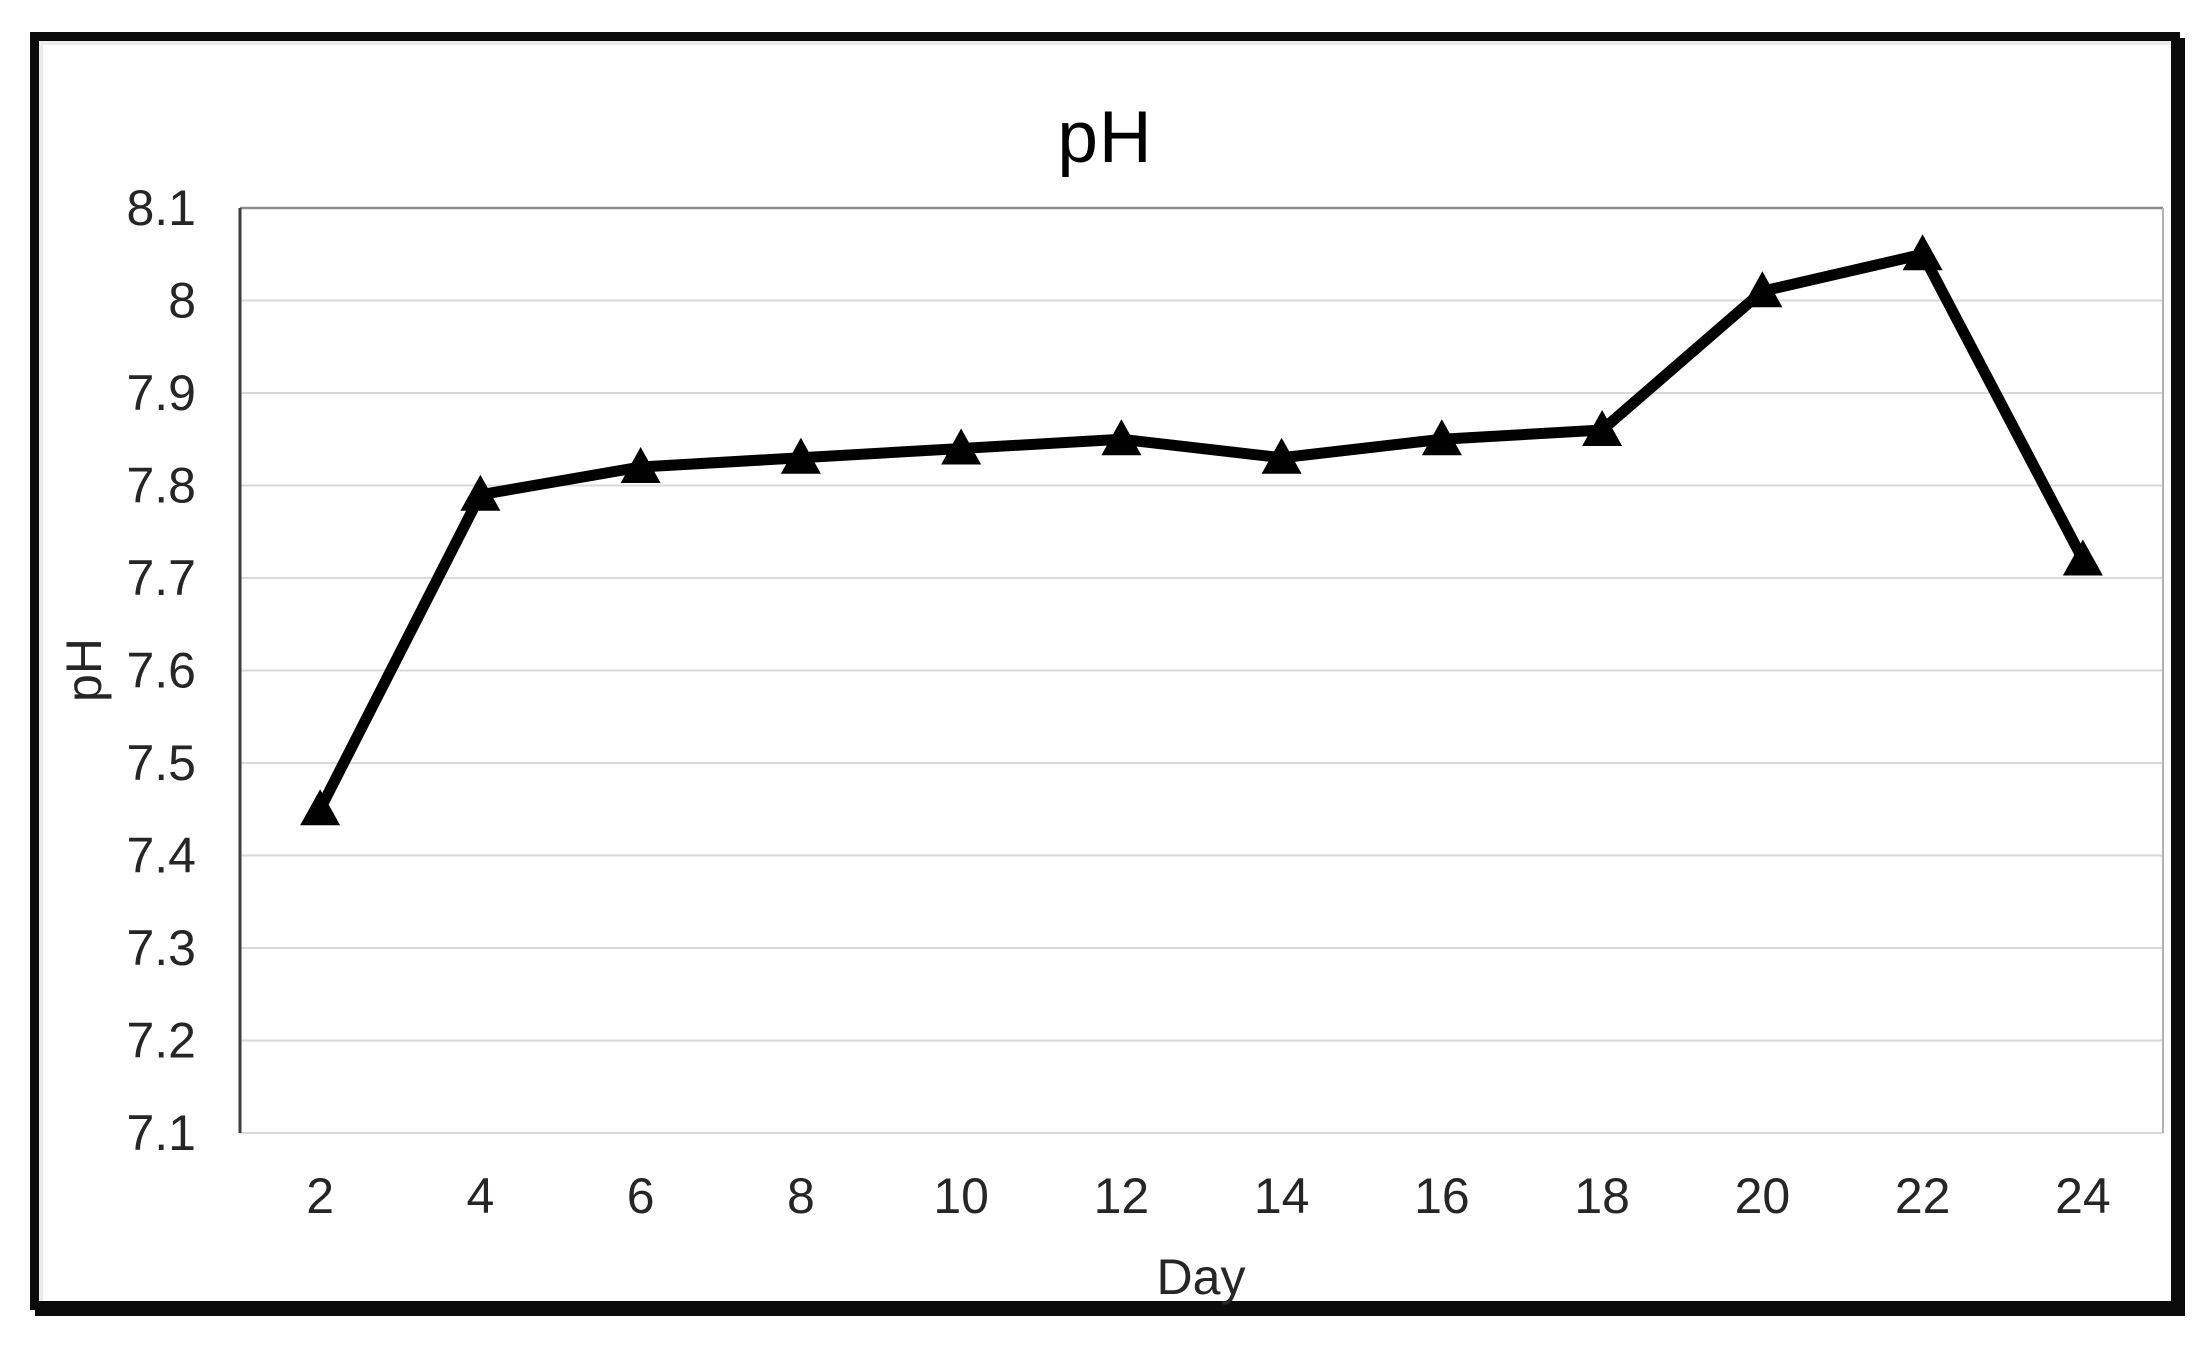 The height and width of the screenshot is (1346, 2212). Describe the element at coordinates (641, 1196) in the screenshot. I see `x-tick-label: 6` at that location.